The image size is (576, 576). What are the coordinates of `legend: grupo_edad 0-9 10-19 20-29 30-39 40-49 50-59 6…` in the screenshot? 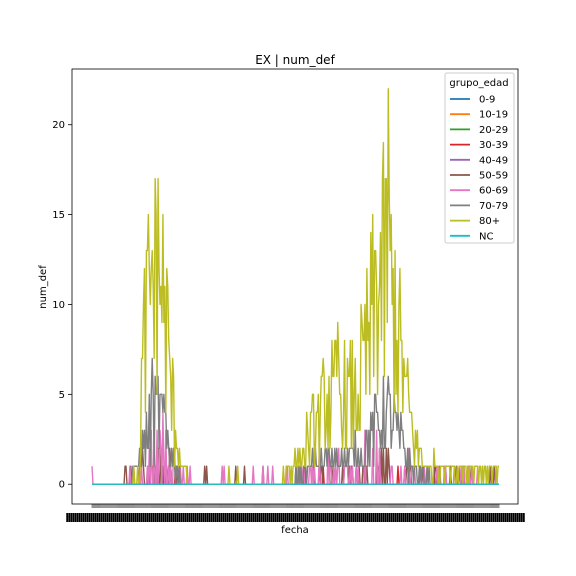 It's located at (479, 158).